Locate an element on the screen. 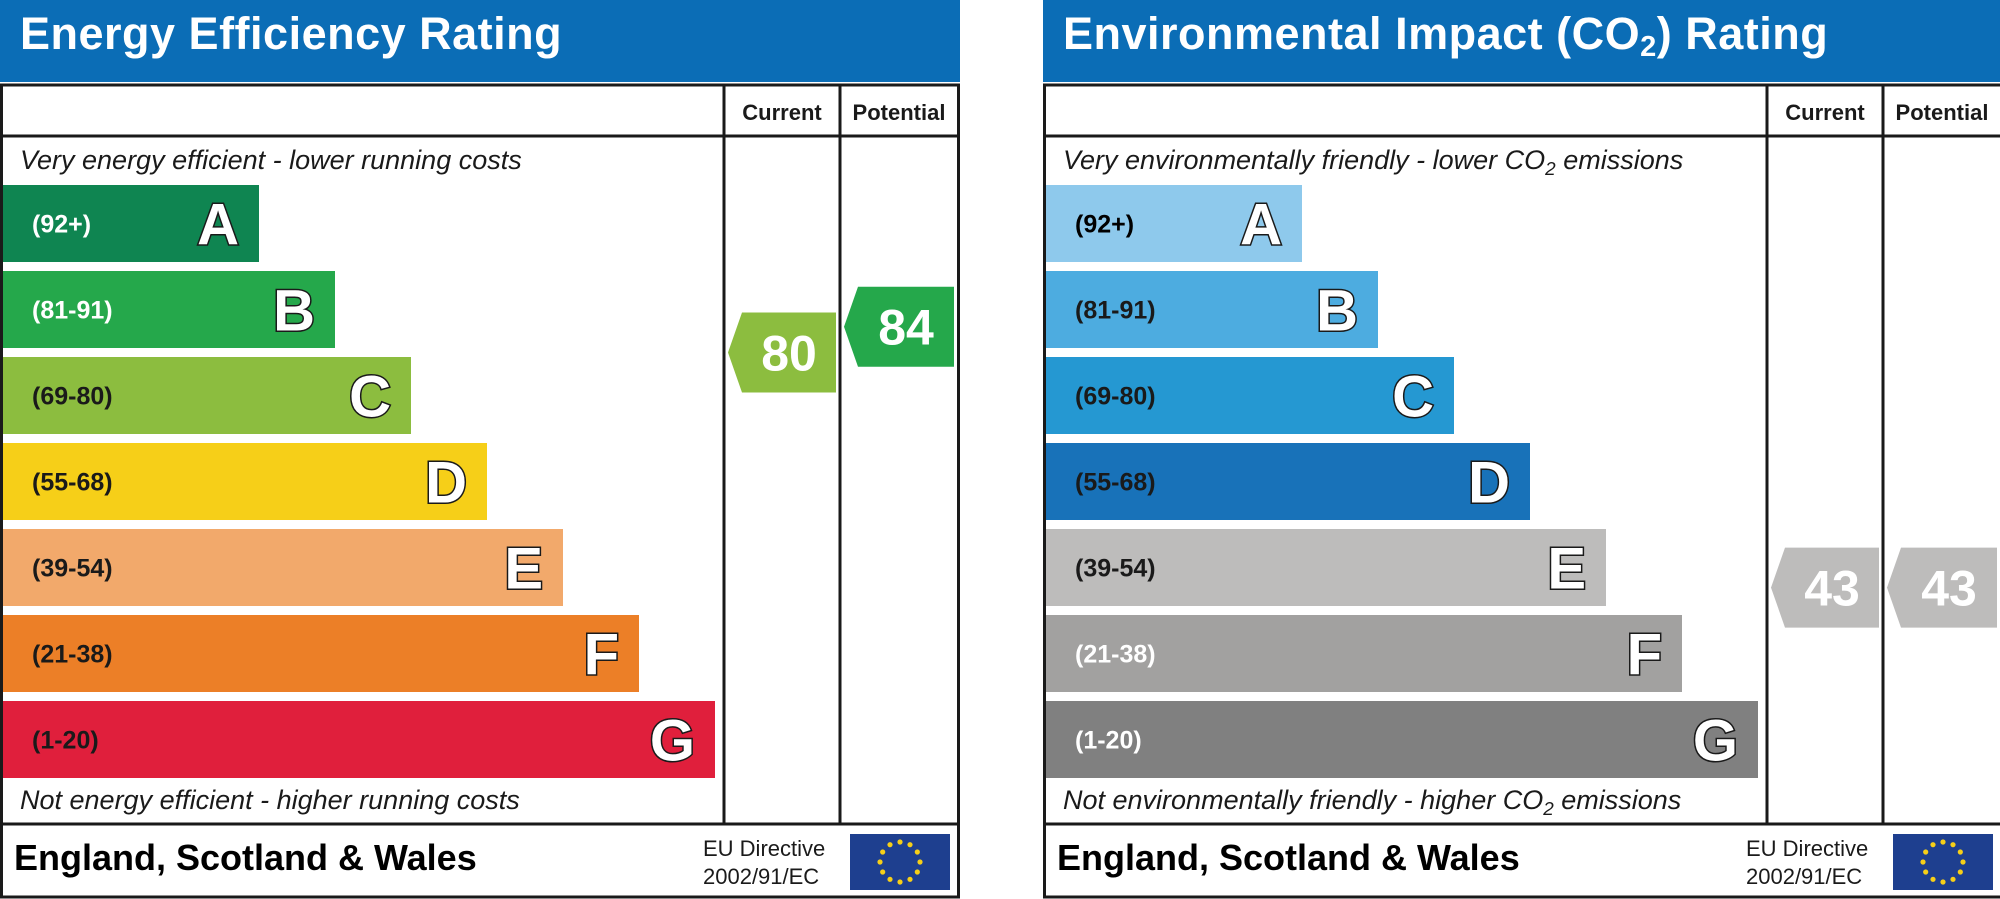 The image size is (2000, 899). energy-band-letter-a: A is located at coordinates (218, 225).